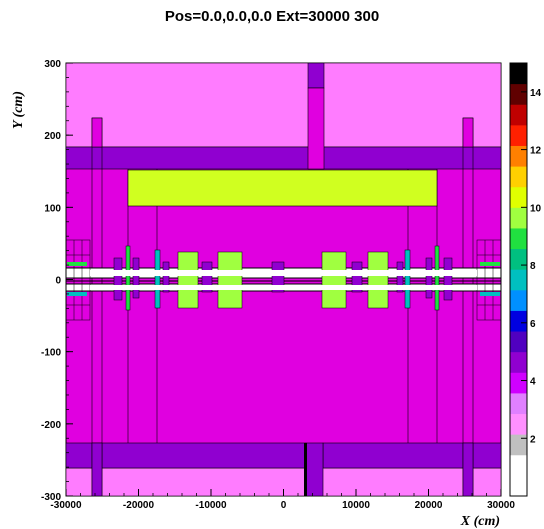 This screenshot has height=529, width=544. I want to click on y-axis-label: Y (cm), so click(18, 110).